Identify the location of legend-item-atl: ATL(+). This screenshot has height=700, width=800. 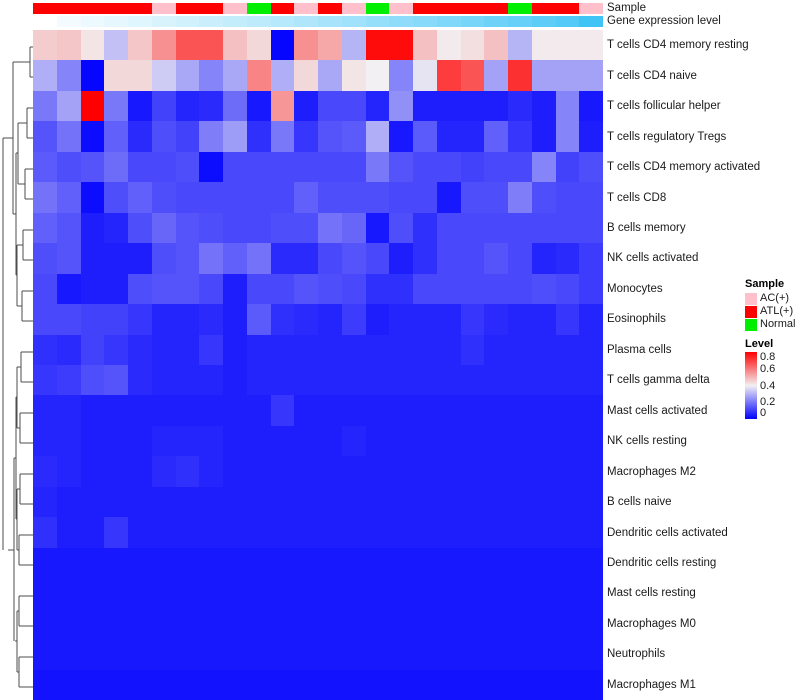
(772, 311).